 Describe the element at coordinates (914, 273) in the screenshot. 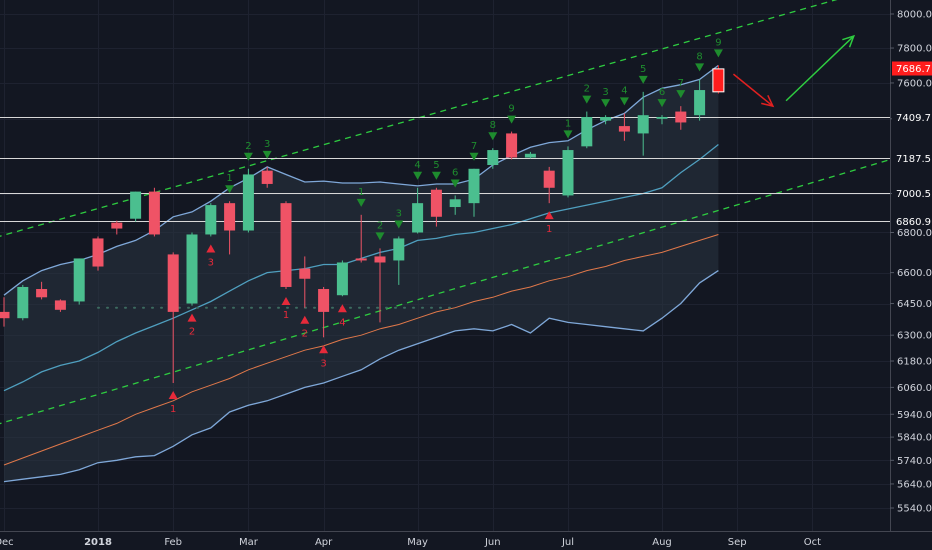

I see `price-tick-label: 6600.0` at that location.